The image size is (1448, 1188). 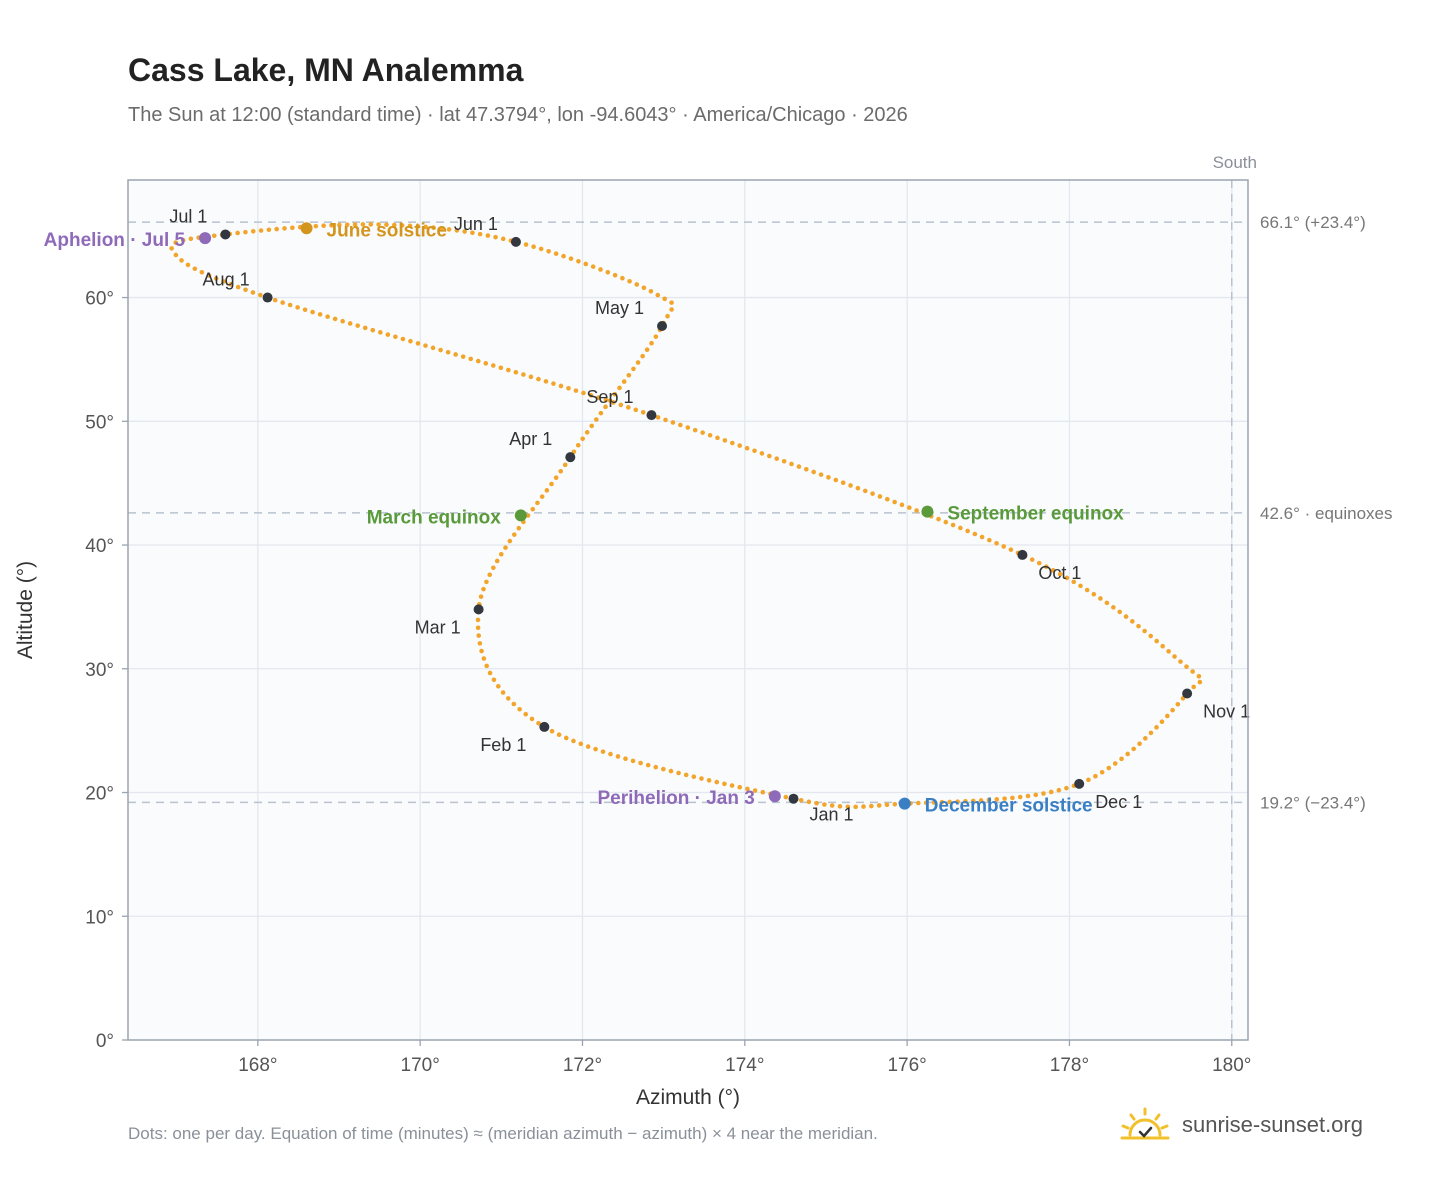 I want to click on reference-line-label: 66.1° (+23.4°), so click(x=1313, y=222).